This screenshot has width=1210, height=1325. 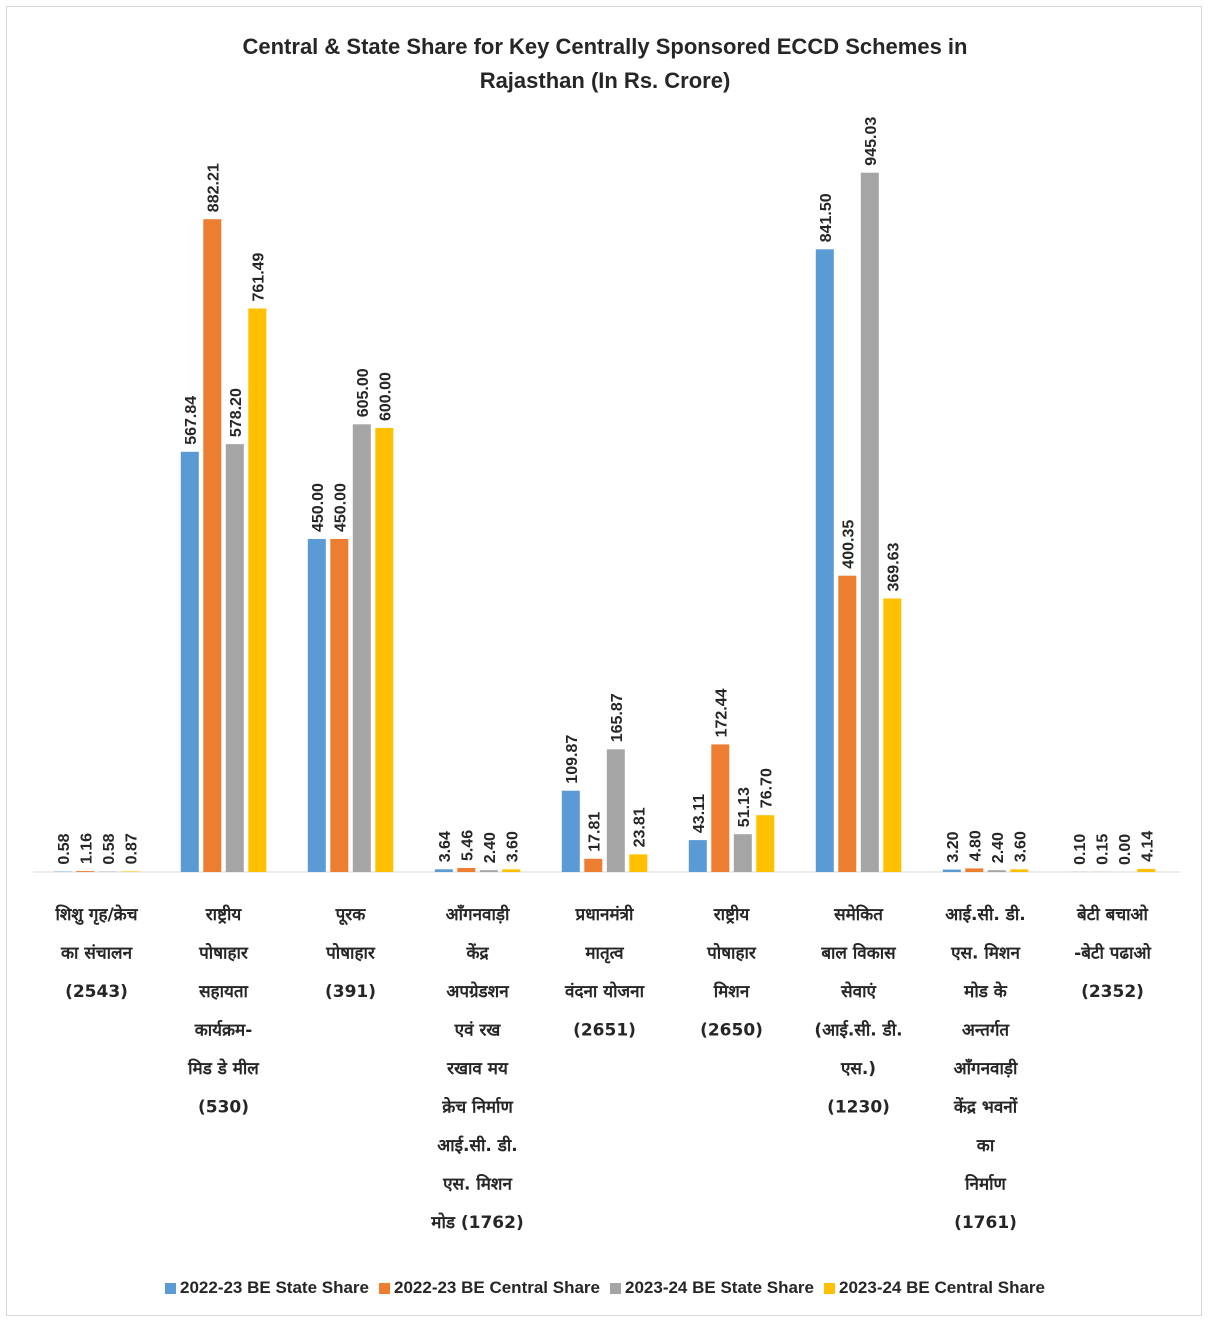 What do you see at coordinates (985, 1146) in the screenshot?
I see `category-label: का` at bounding box center [985, 1146].